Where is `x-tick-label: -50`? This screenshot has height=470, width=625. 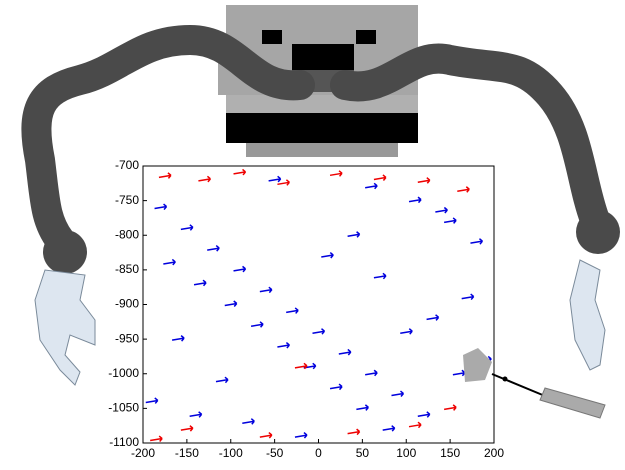 x-tick-label: -50 is located at coordinates (275, 453).